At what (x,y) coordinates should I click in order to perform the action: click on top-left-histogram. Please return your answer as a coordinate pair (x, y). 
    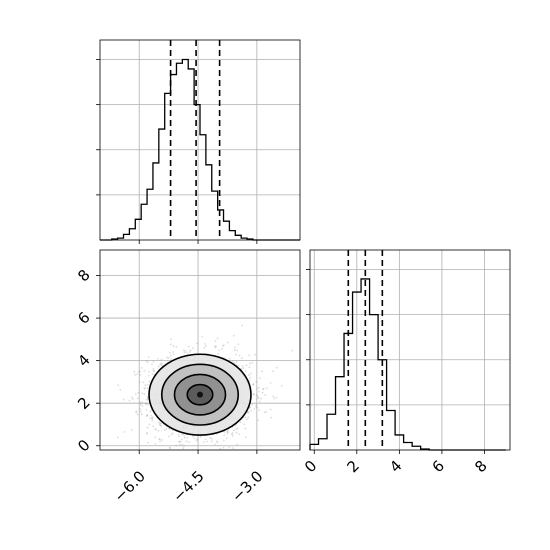
    Looking at the image, I should click on (200, 149).